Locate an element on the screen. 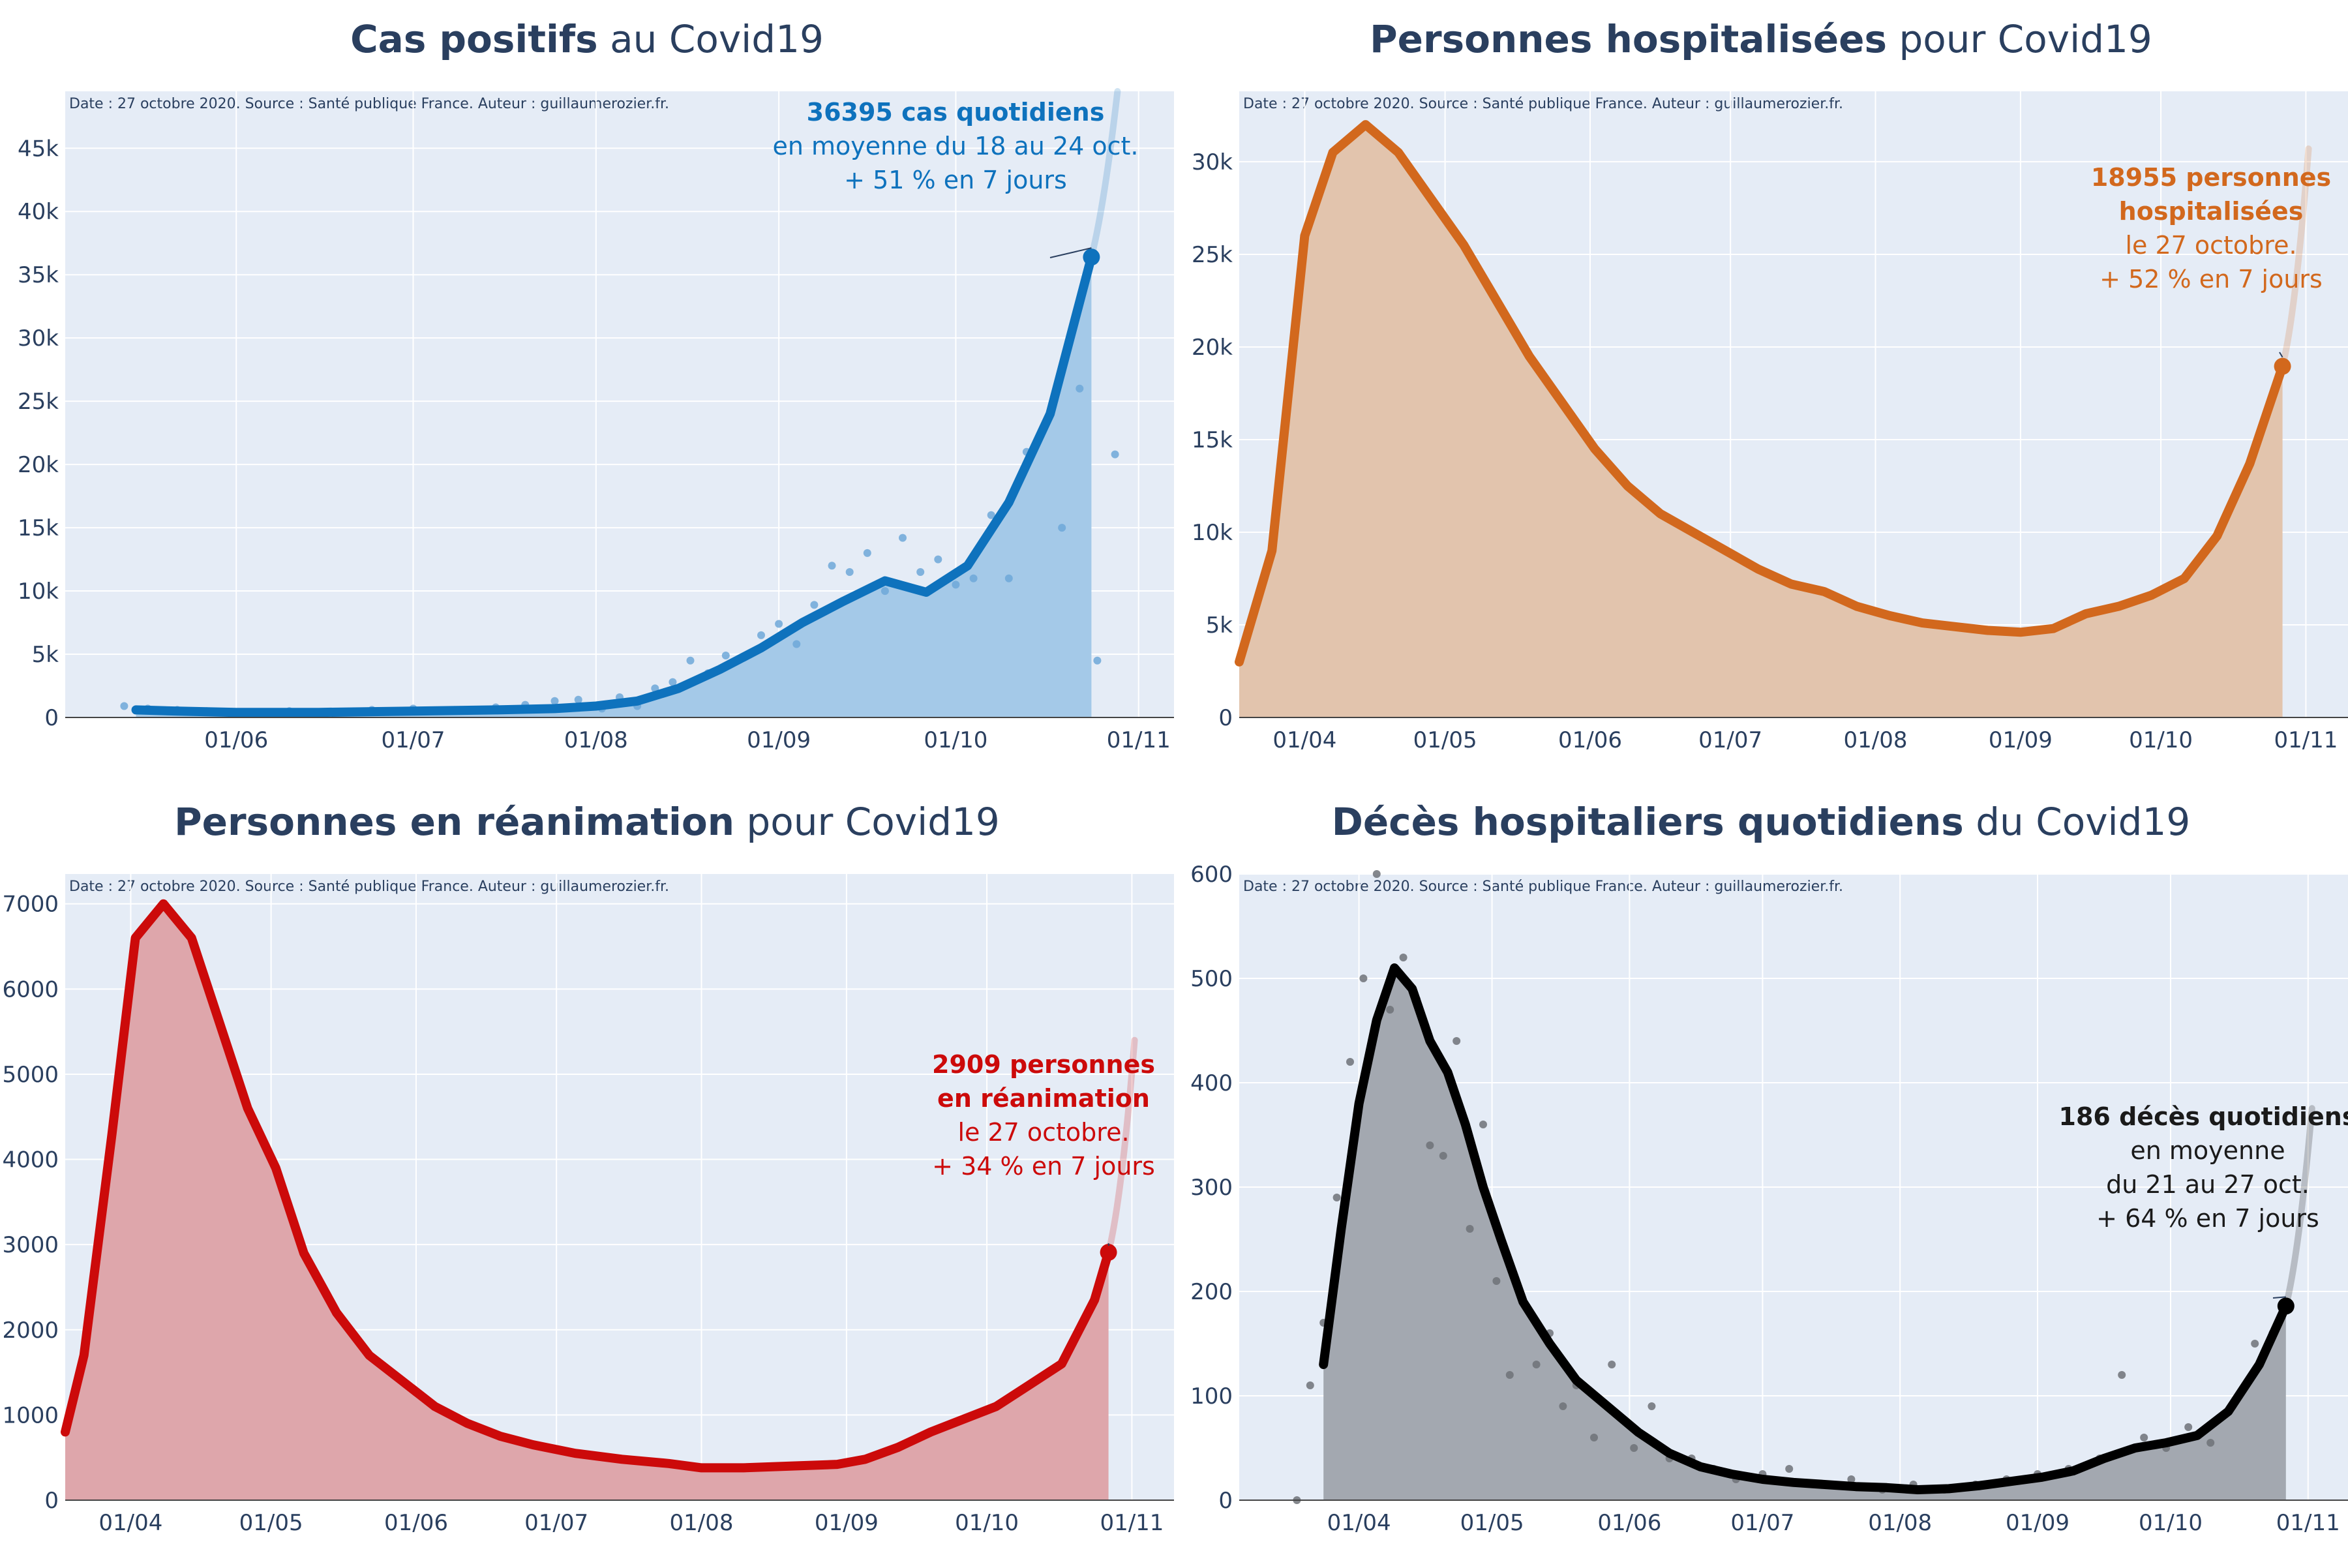 Image resolution: width=2348 pixels, height=1568 pixels. x-tick-label: 01/11 is located at coordinates (1139, 740).